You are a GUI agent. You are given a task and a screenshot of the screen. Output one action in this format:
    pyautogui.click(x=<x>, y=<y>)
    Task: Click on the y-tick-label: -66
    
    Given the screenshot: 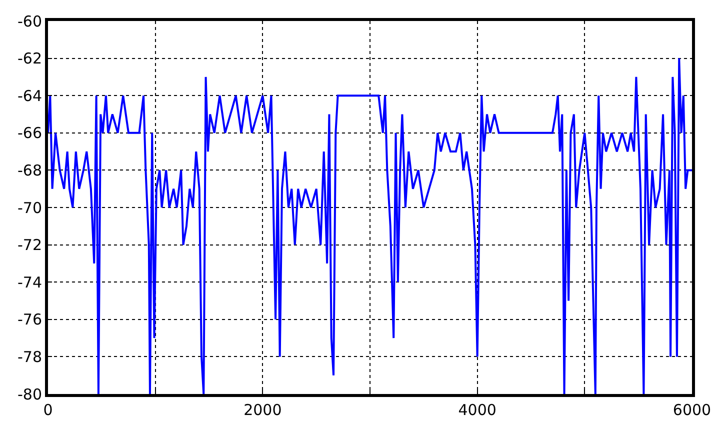 What is the action you would take?
    pyautogui.click(x=30, y=133)
    